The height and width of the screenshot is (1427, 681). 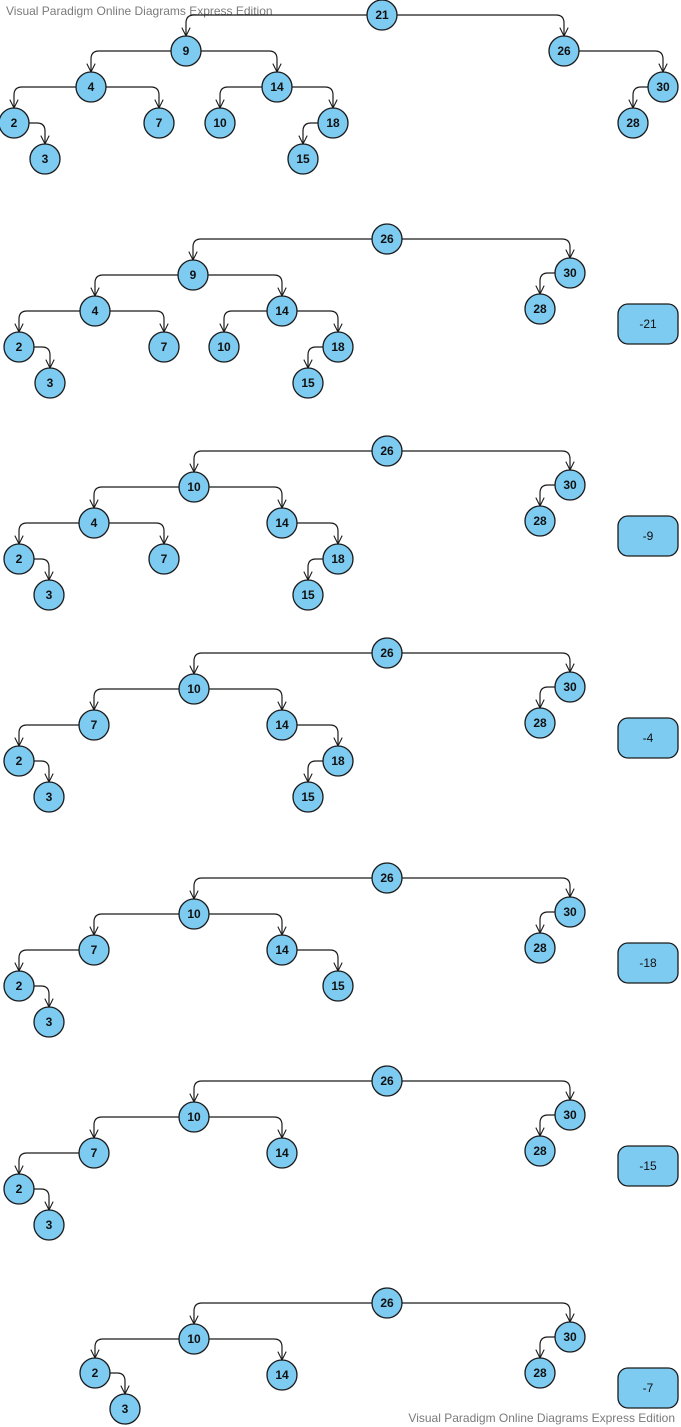 What do you see at coordinates (648, 324) in the screenshot?
I see `operation-label-2: -21` at bounding box center [648, 324].